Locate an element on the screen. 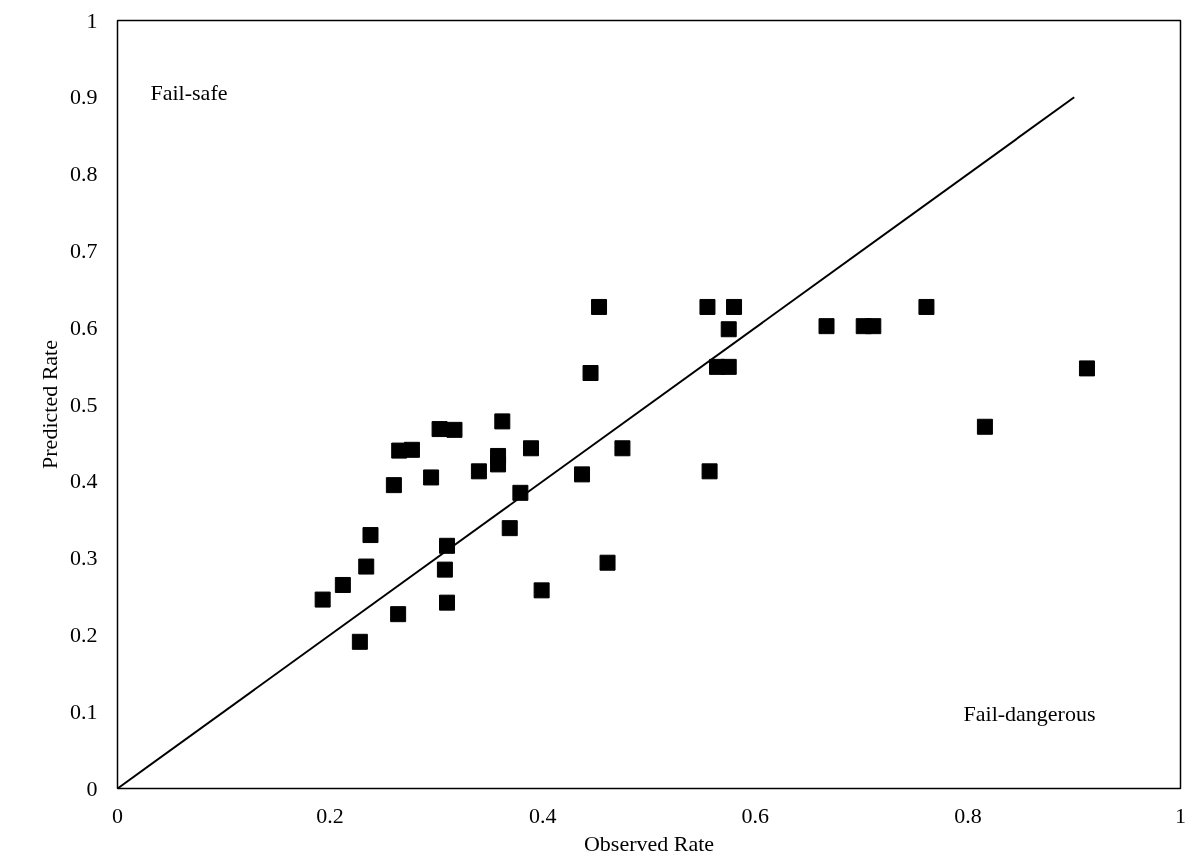 Image resolution: width=1194 pixels, height=863 pixels. y-tick-label: 0.1 is located at coordinates (84, 711).